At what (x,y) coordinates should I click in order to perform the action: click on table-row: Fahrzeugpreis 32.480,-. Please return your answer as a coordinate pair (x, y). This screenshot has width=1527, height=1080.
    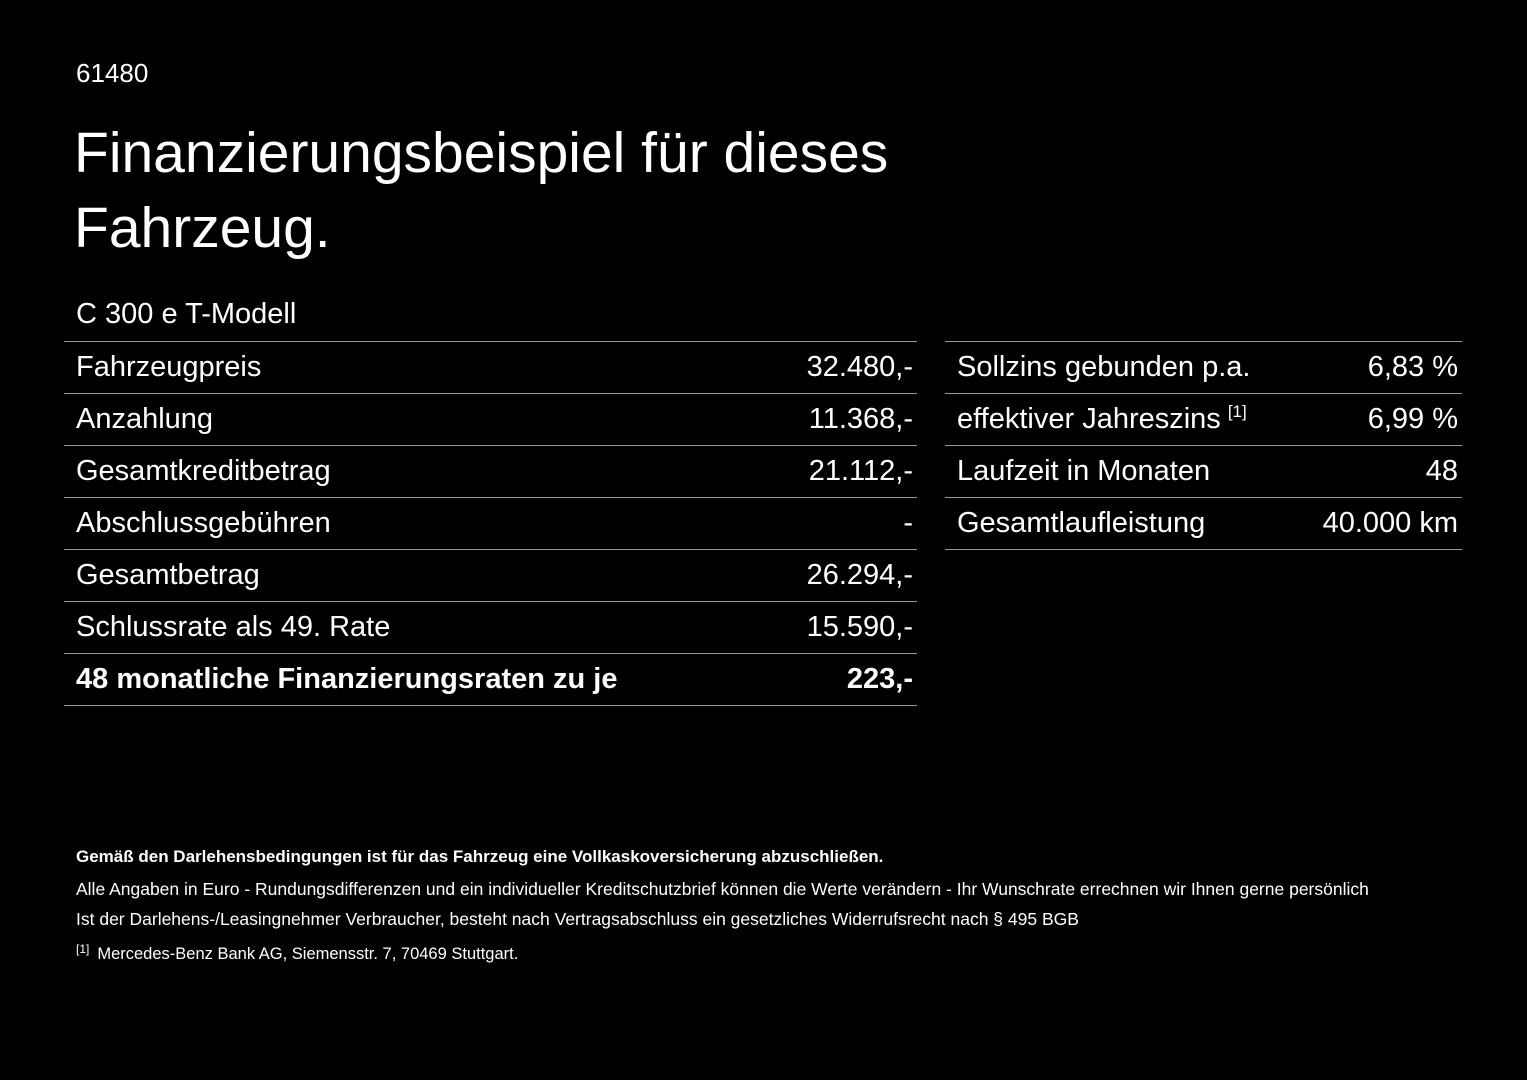
    Looking at the image, I should click on (490, 367).